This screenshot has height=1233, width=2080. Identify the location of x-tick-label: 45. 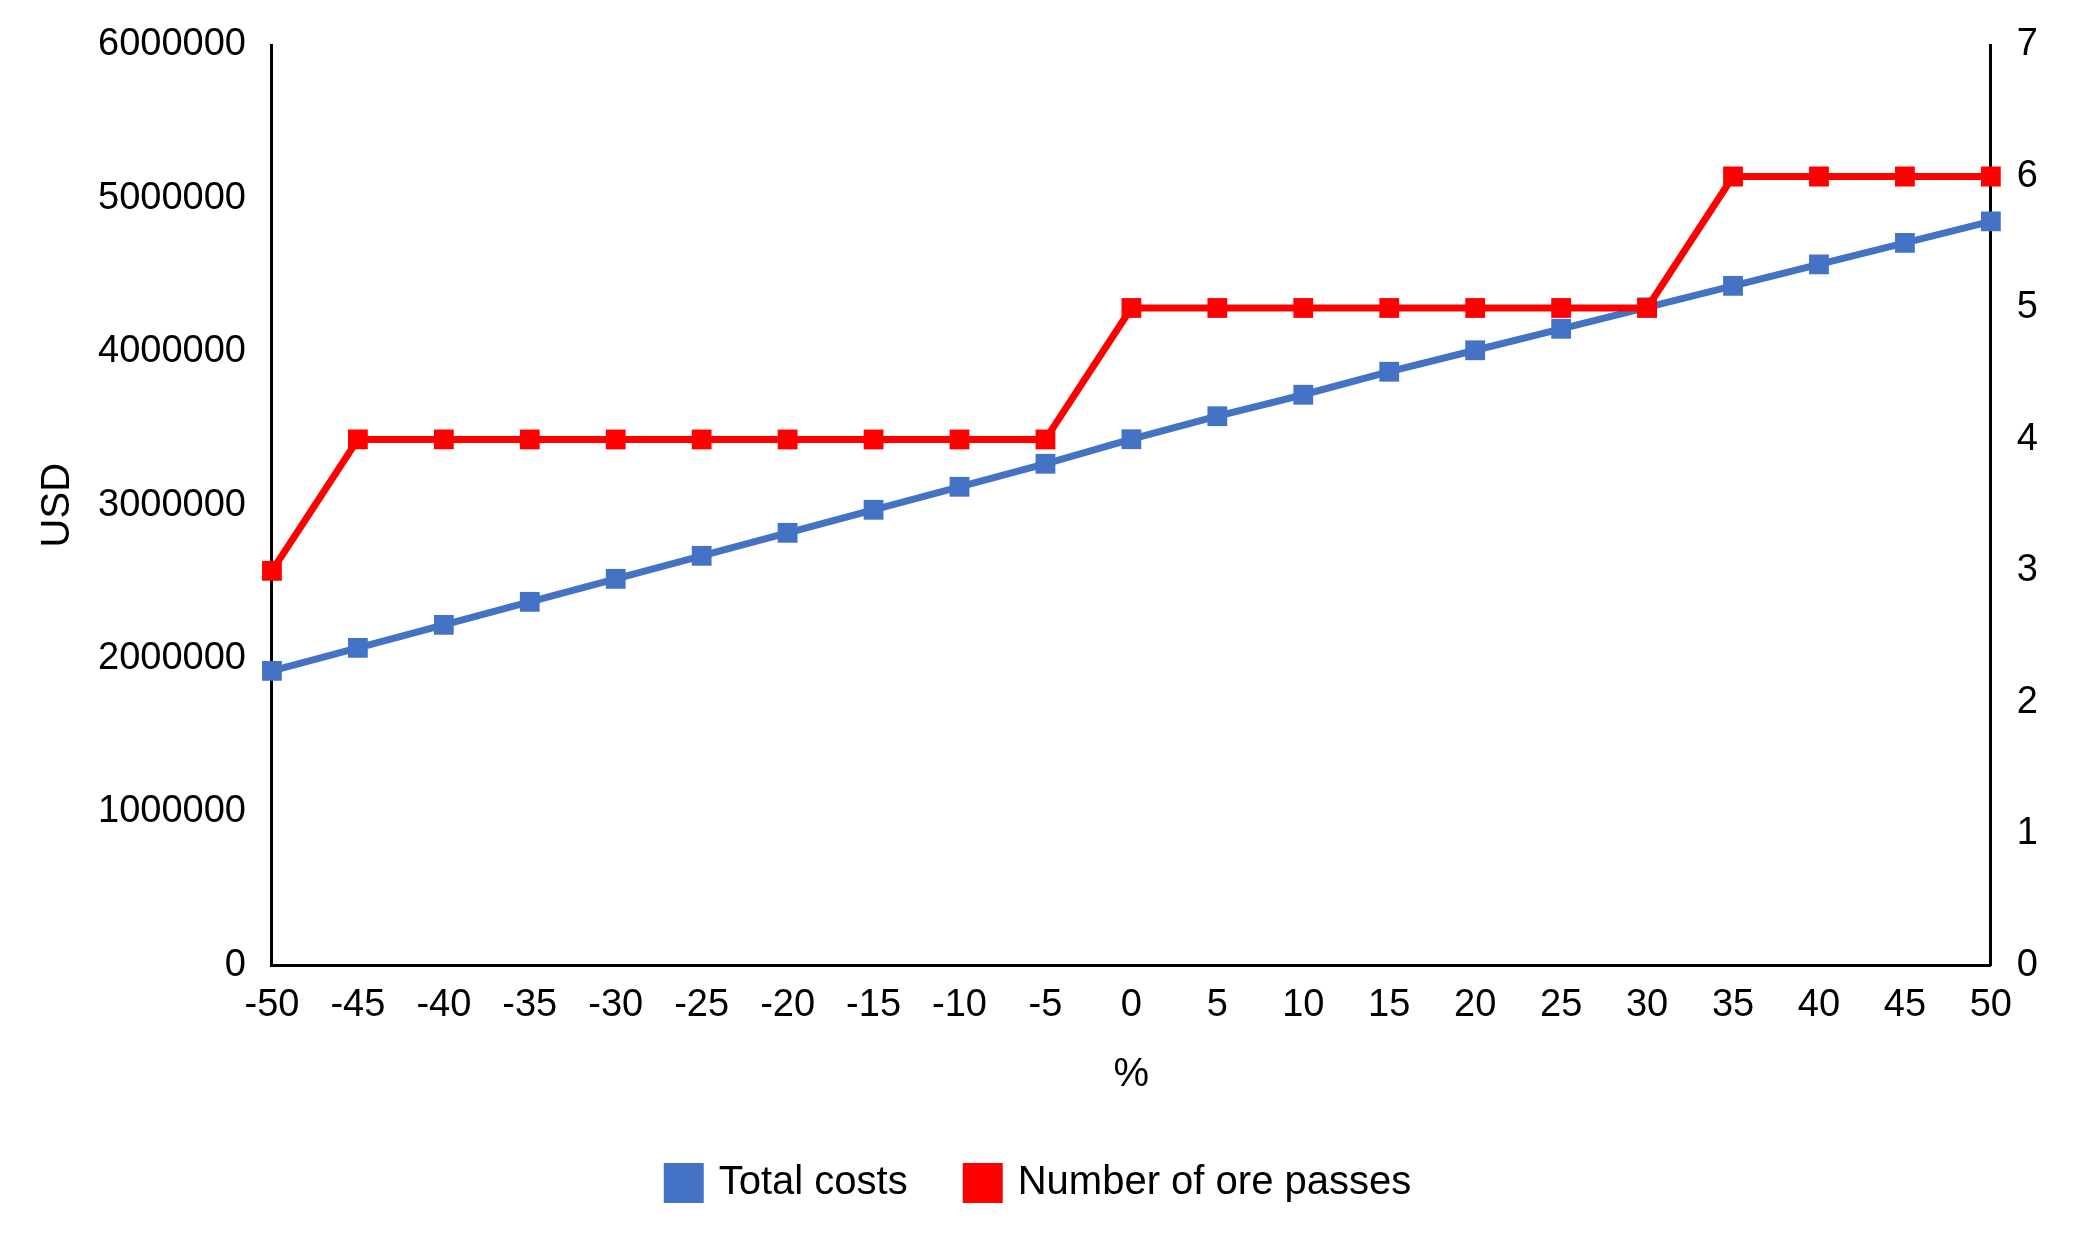
(1905, 1002).